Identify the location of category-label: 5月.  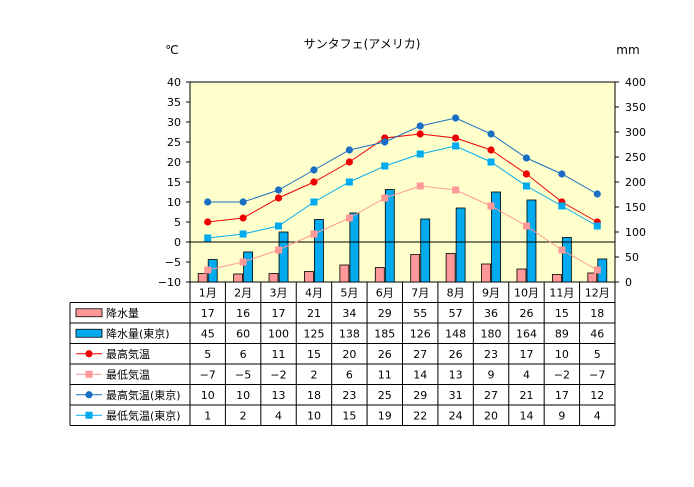
(349, 292).